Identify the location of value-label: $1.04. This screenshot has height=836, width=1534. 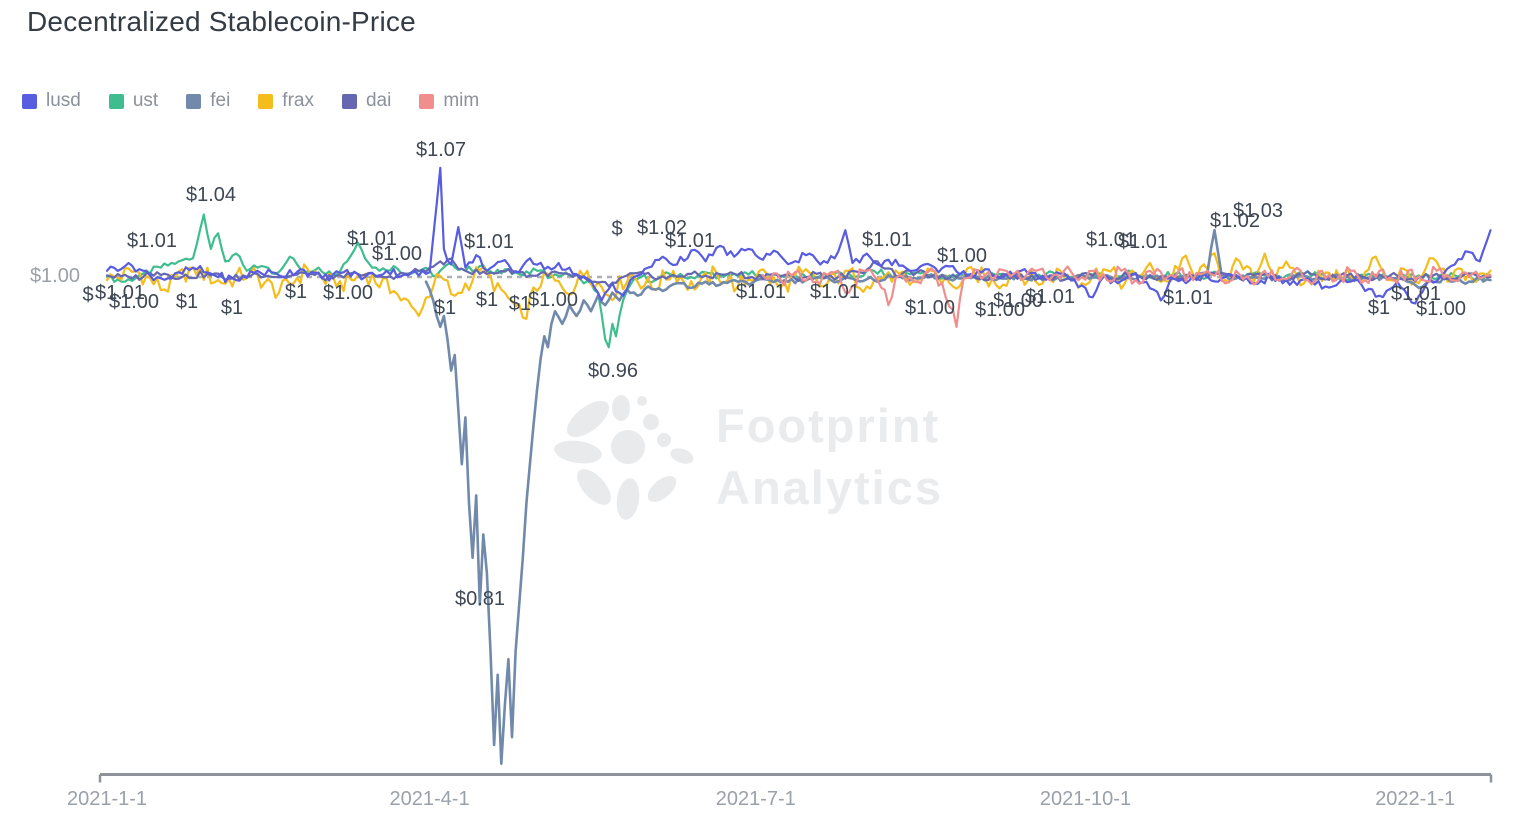
(211, 195).